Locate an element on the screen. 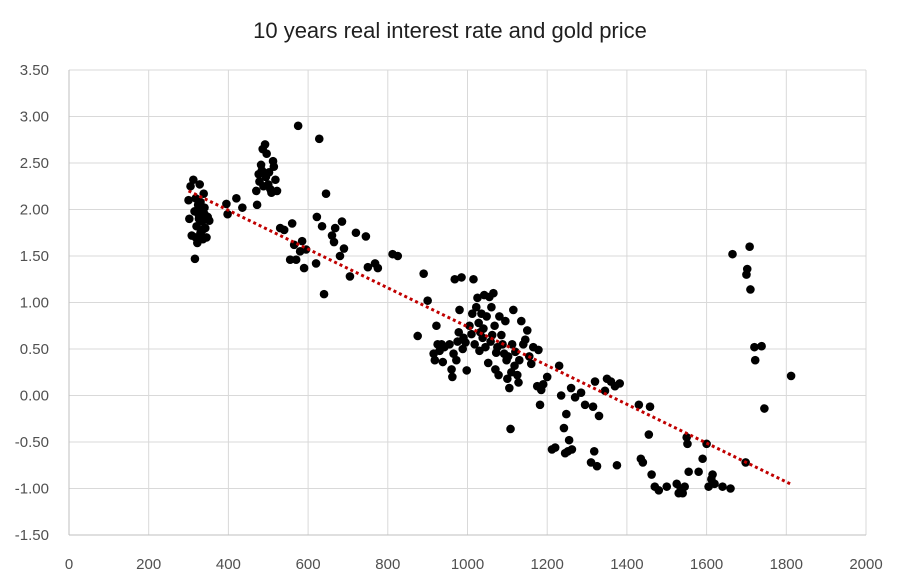 The width and height of the screenshot is (907, 582). x-tick-labels: 0 200 400 600 800 1000 1200 1400 1600 1800 2000 is located at coordinates (474, 564).